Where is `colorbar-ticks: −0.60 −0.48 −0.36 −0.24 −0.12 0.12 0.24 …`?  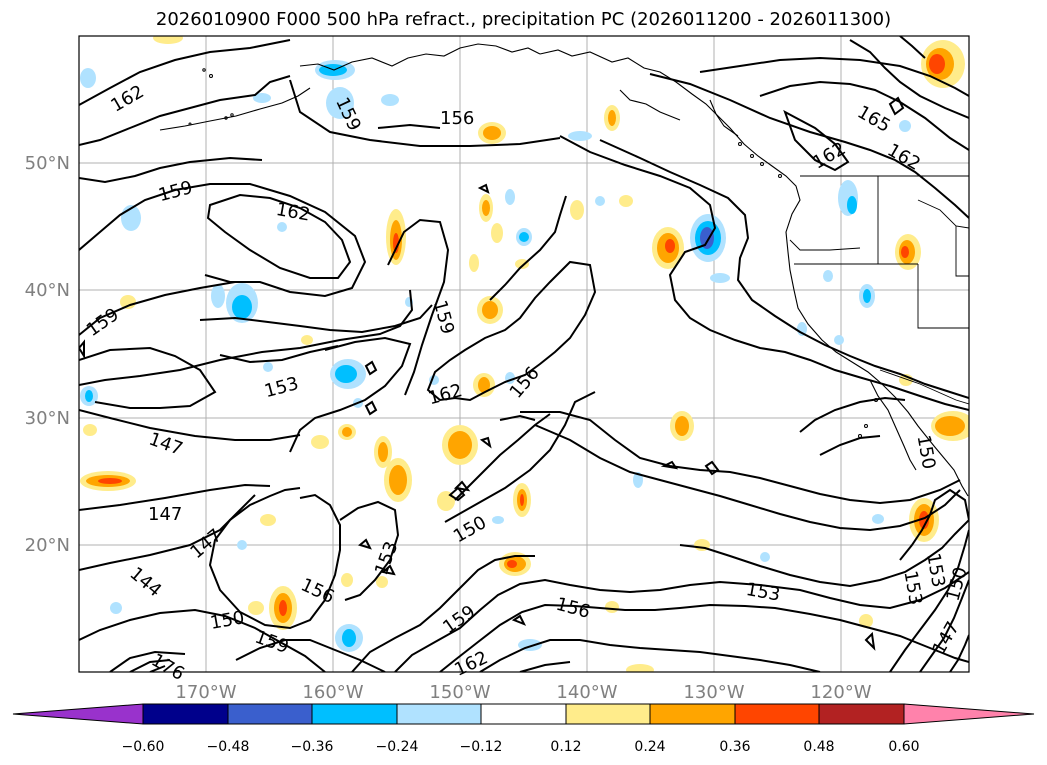
colorbar-ticks: −0.60 −0.48 −0.36 −0.24 −0.12 0.12 0.24 … is located at coordinates (521, 747).